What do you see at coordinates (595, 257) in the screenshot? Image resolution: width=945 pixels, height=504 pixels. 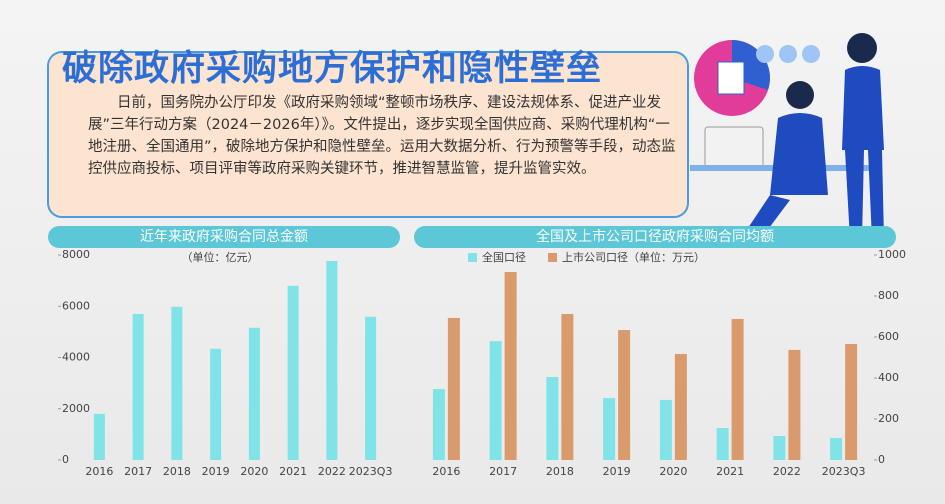 I see `legend-label: 上市公司口径` at bounding box center [595, 257].